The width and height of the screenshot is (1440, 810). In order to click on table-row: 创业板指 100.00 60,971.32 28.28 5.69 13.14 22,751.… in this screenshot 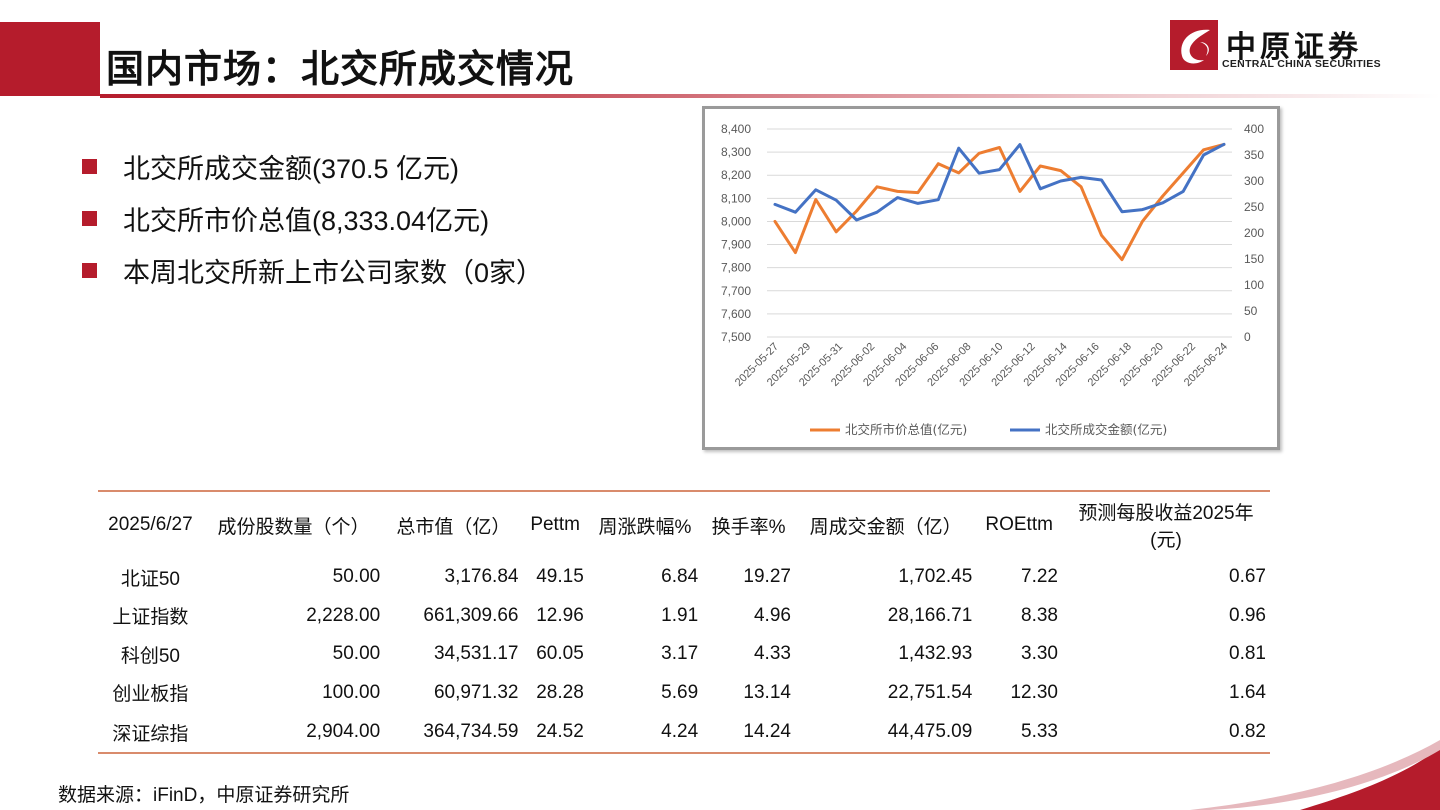, I will do `click(684, 693)`.